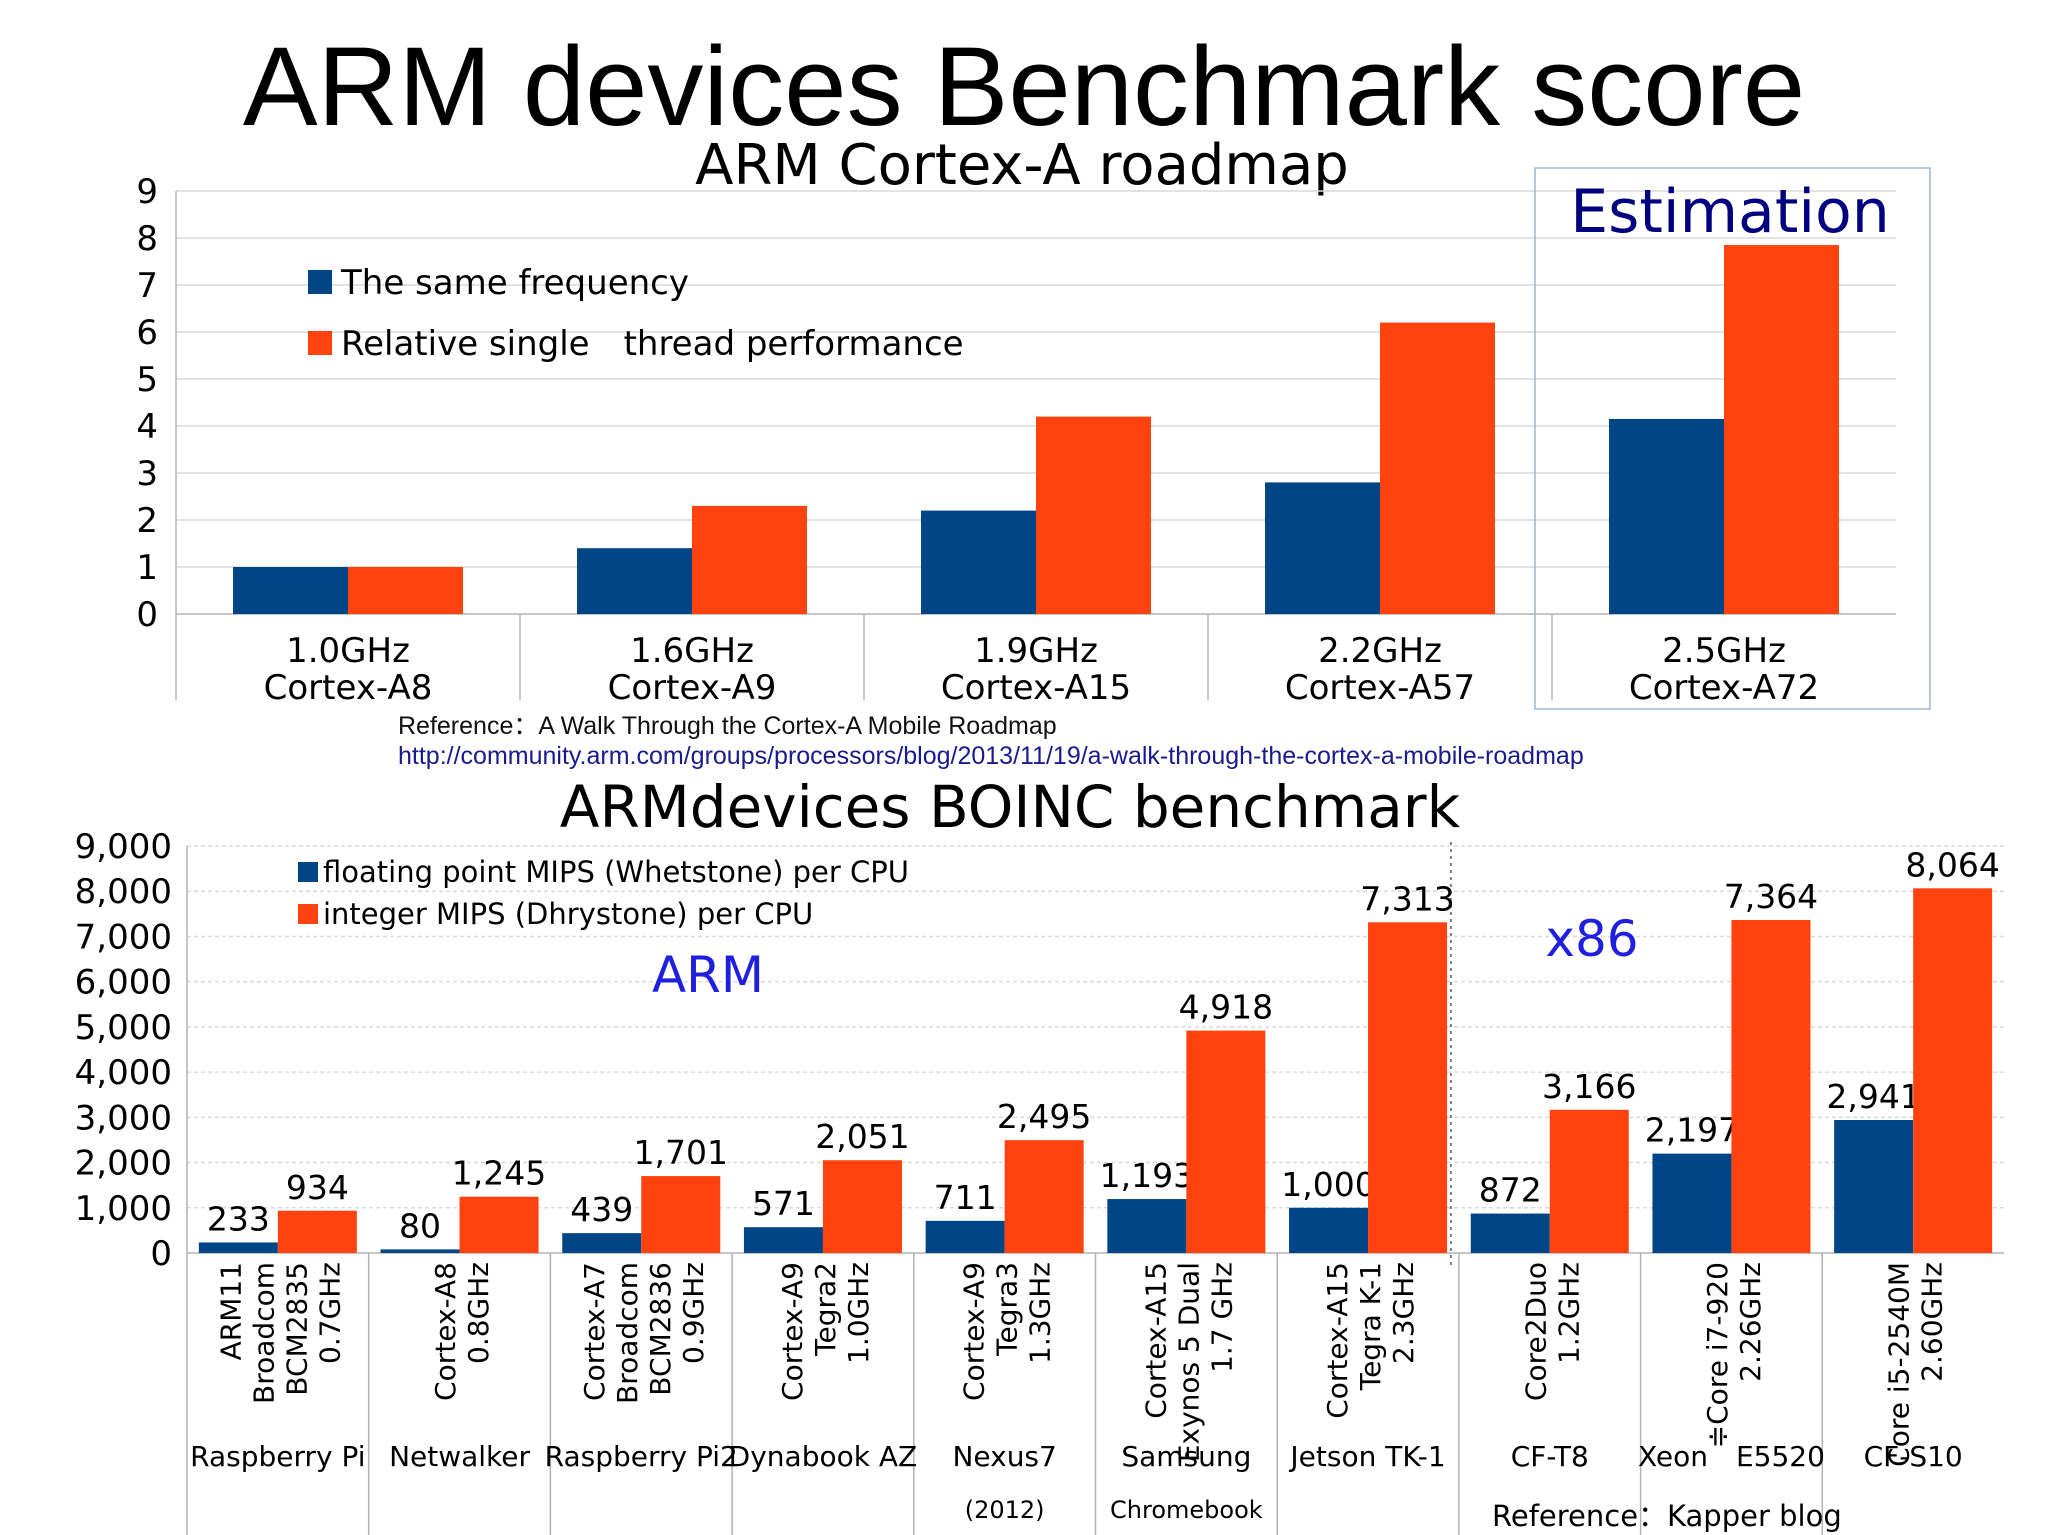 This screenshot has height=1535, width=2048. What do you see at coordinates (1568, 1313) in the screenshot?
I see `spec-label: 1.2GHz` at bounding box center [1568, 1313].